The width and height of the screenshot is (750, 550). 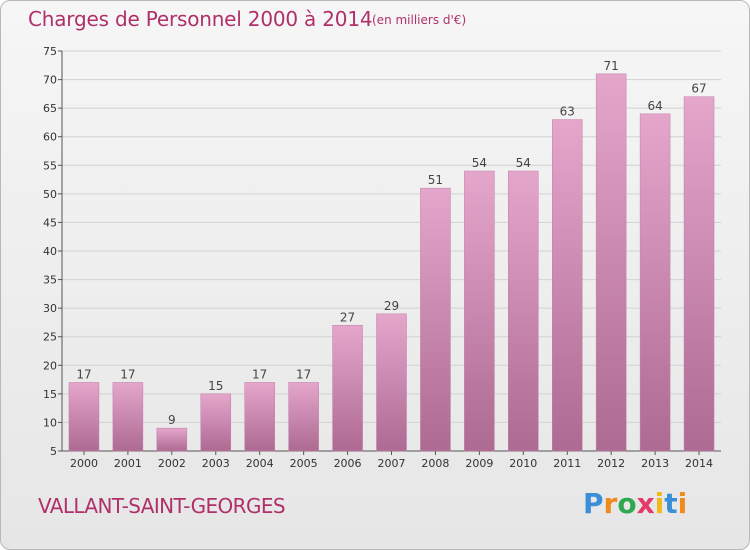 I want to click on bar-2000, so click(x=84, y=417).